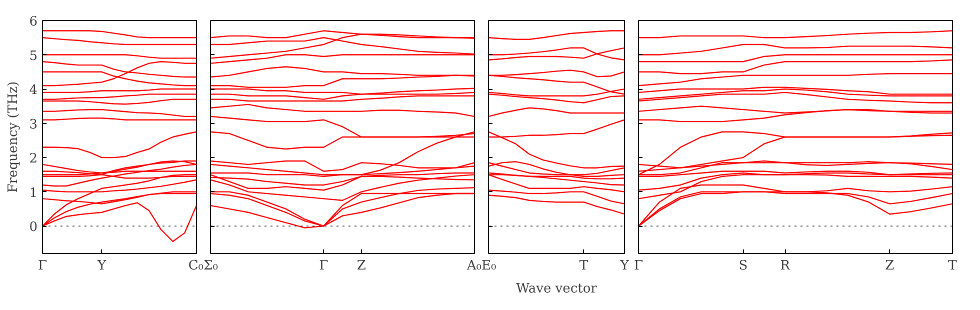 This screenshot has width=980, height=310. What do you see at coordinates (33, 56) in the screenshot?
I see `y-tick-label: 5` at bounding box center [33, 56].